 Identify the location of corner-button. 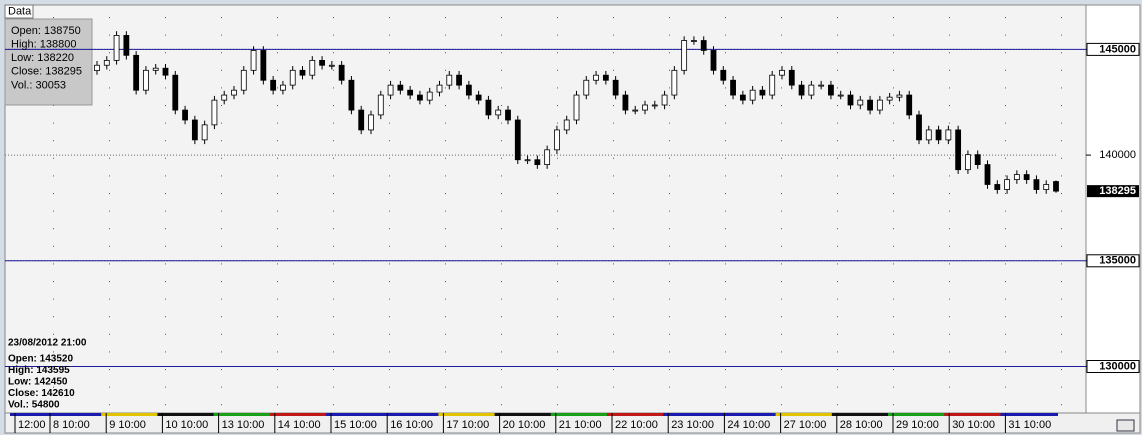
(1125, 425).